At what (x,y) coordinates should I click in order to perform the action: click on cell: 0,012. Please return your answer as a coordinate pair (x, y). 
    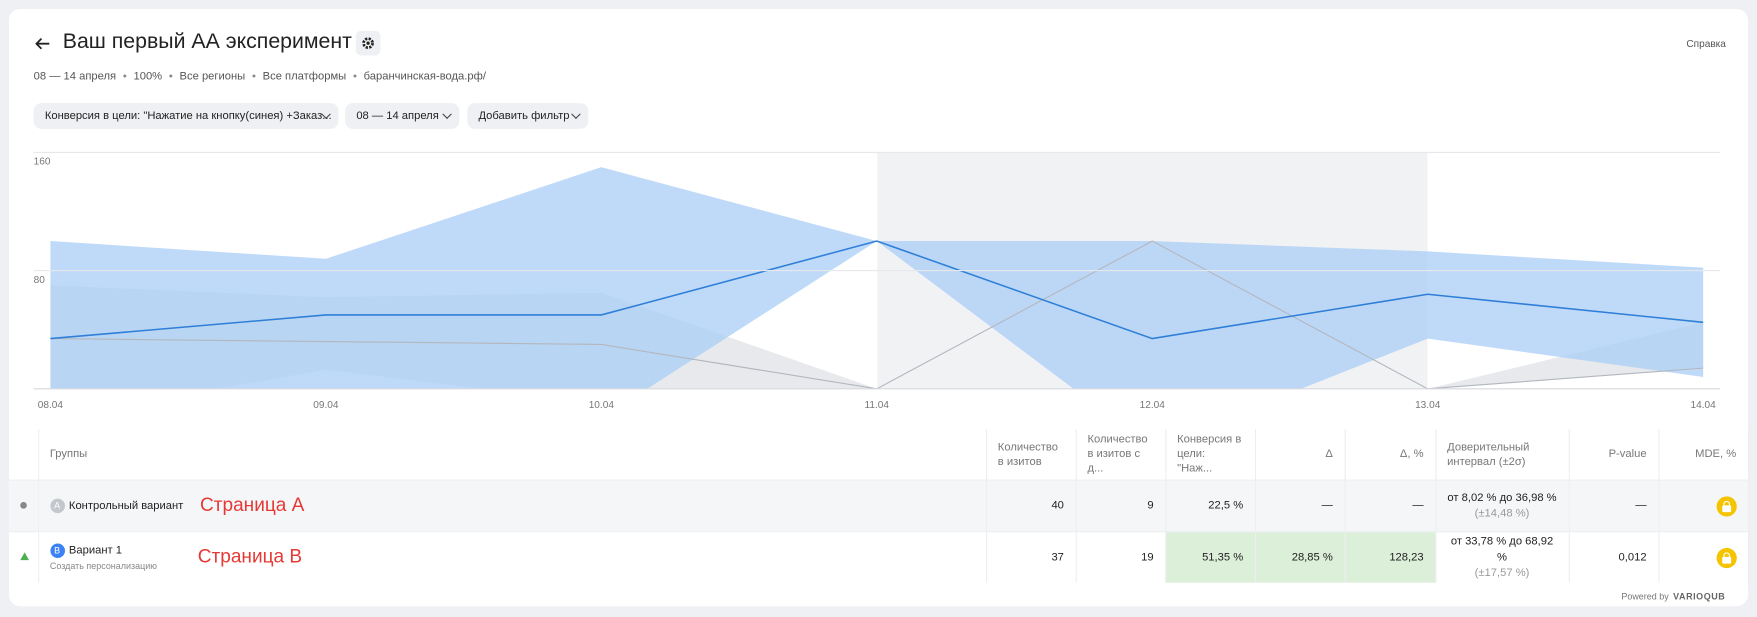
    Looking at the image, I should click on (1613, 557).